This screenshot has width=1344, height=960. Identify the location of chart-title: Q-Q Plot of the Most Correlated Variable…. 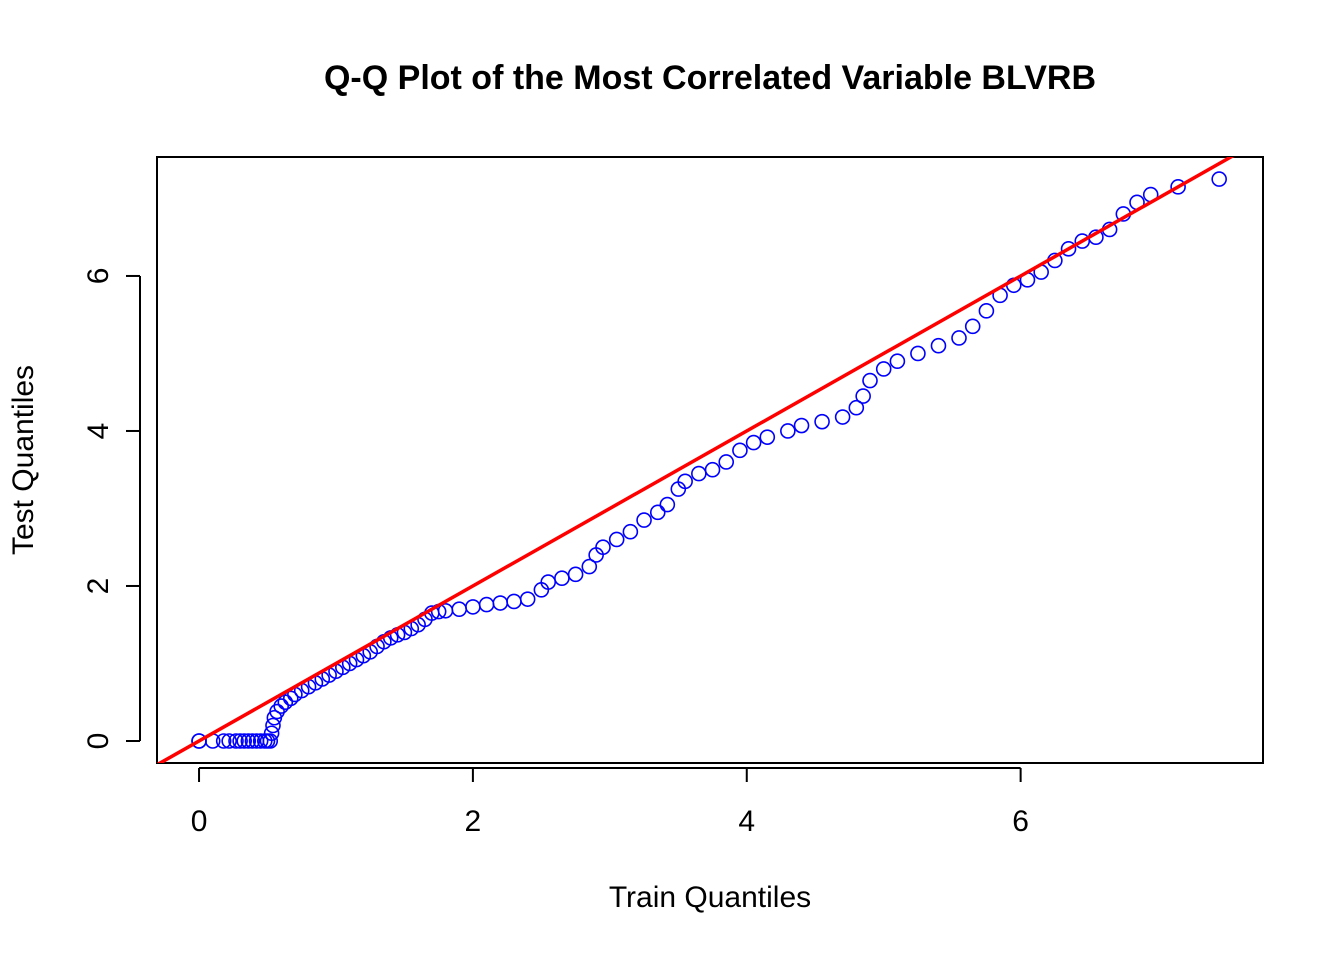
(710, 78).